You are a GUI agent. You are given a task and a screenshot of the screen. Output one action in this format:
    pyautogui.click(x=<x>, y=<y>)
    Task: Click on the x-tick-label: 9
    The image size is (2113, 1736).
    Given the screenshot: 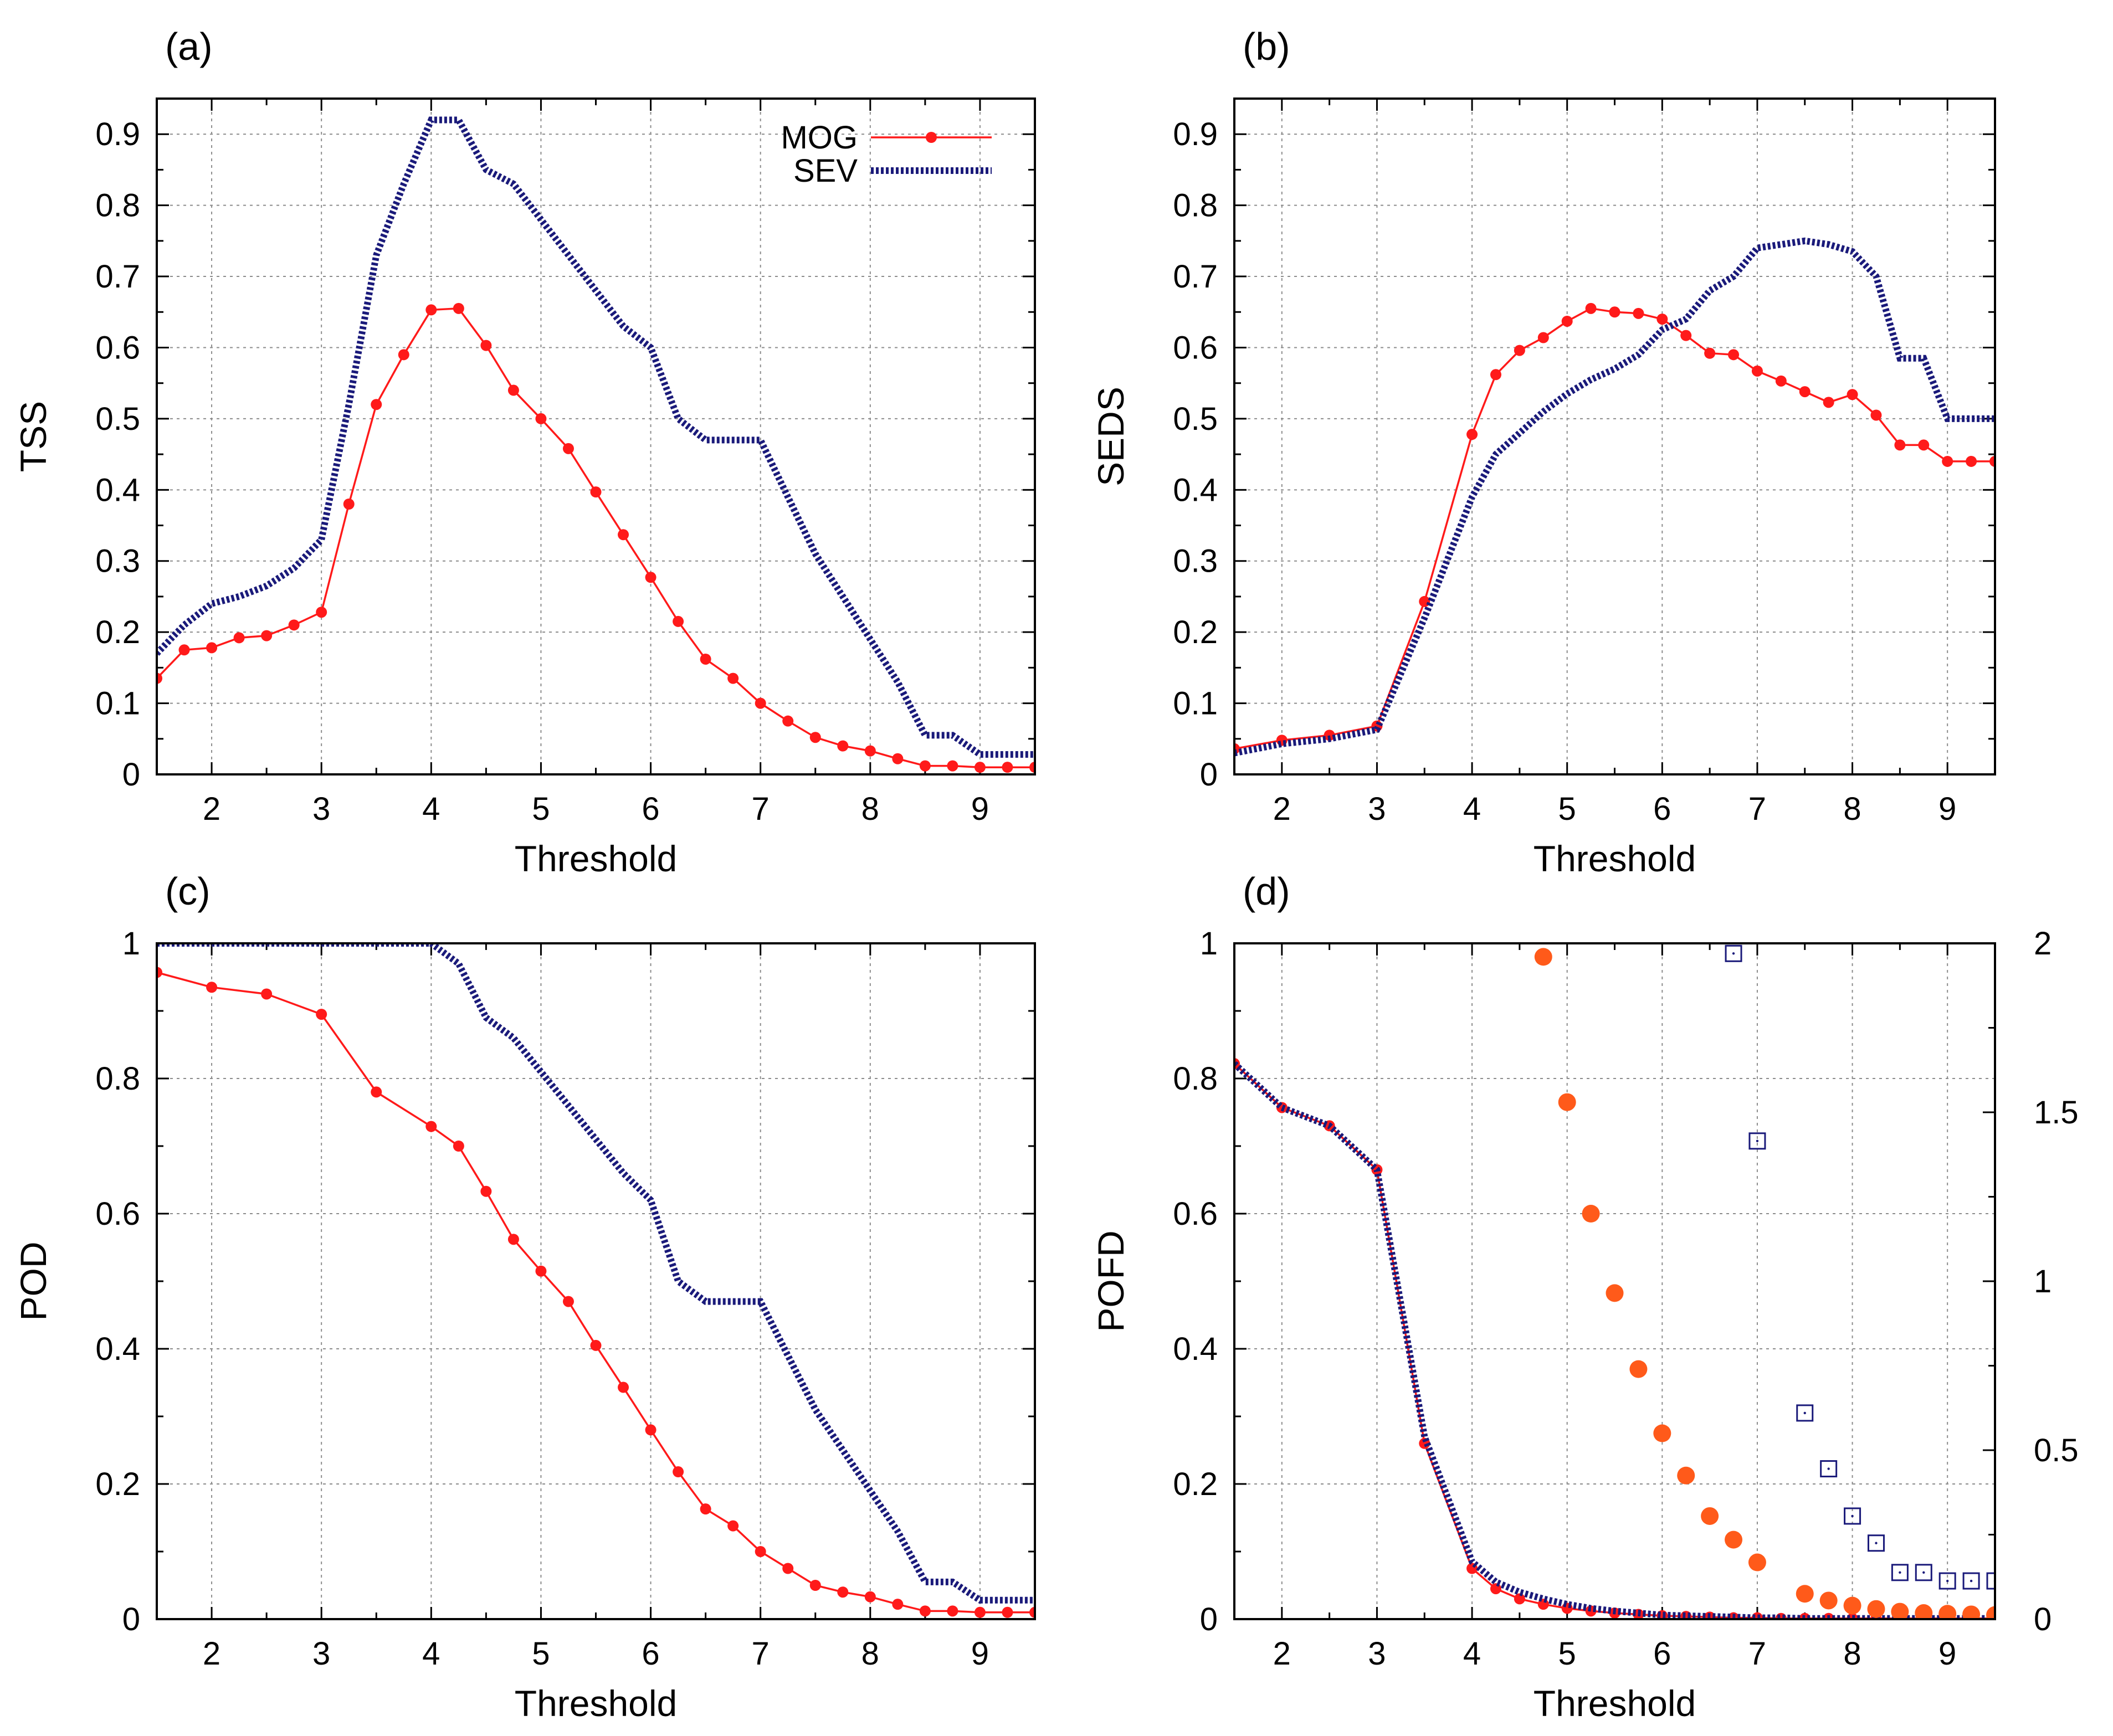 What is the action you would take?
    pyautogui.click(x=980, y=809)
    